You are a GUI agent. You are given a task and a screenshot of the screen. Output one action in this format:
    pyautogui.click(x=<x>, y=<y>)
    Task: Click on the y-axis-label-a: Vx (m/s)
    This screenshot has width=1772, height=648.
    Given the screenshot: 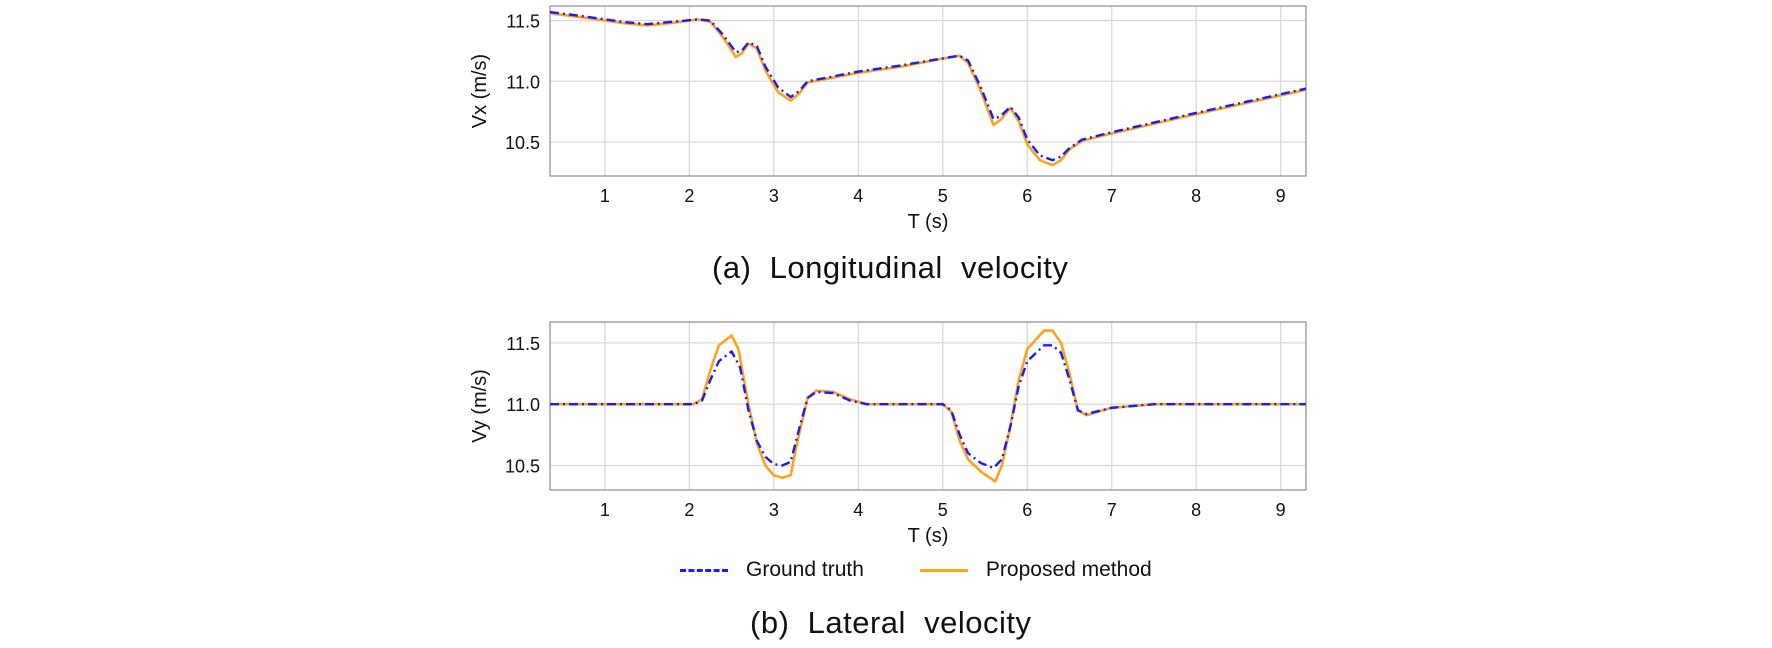 What is the action you would take?
    pyautogui.click(x=480, y=91)
    